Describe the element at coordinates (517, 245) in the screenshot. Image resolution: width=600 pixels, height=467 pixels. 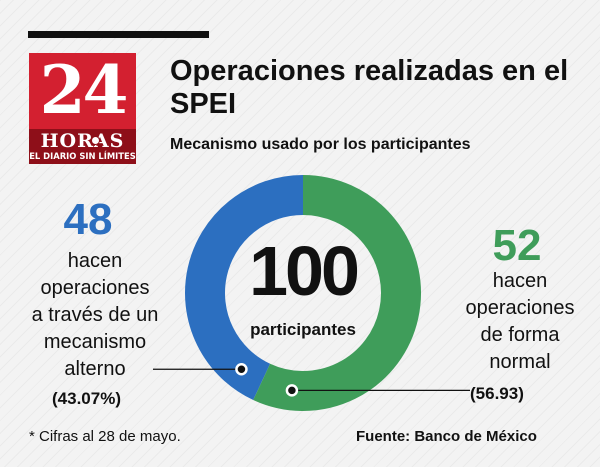
I see `count-normal: 52` at that location.